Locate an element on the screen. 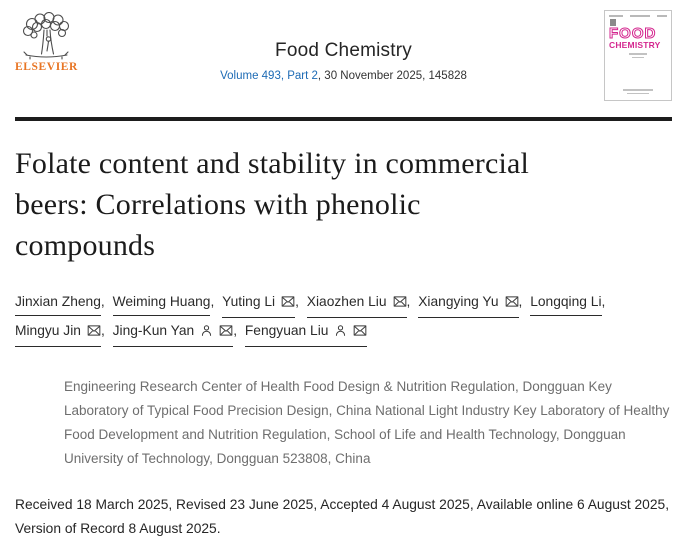 Image resolution: width=685 pixels, height=541 pixels. elsevier-logo: ELSEVIER is located at coordinates (46, 42).